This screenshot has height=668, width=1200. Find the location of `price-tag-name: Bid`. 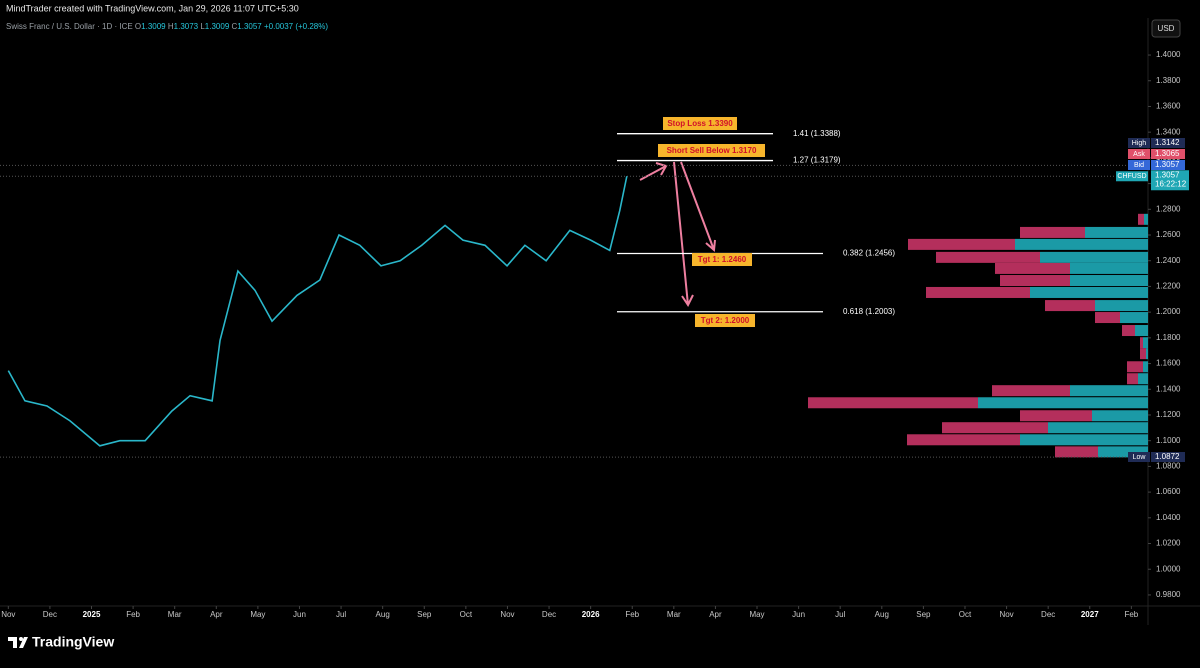

price-tag-name: Bid is located at coordinates (1139, 165).